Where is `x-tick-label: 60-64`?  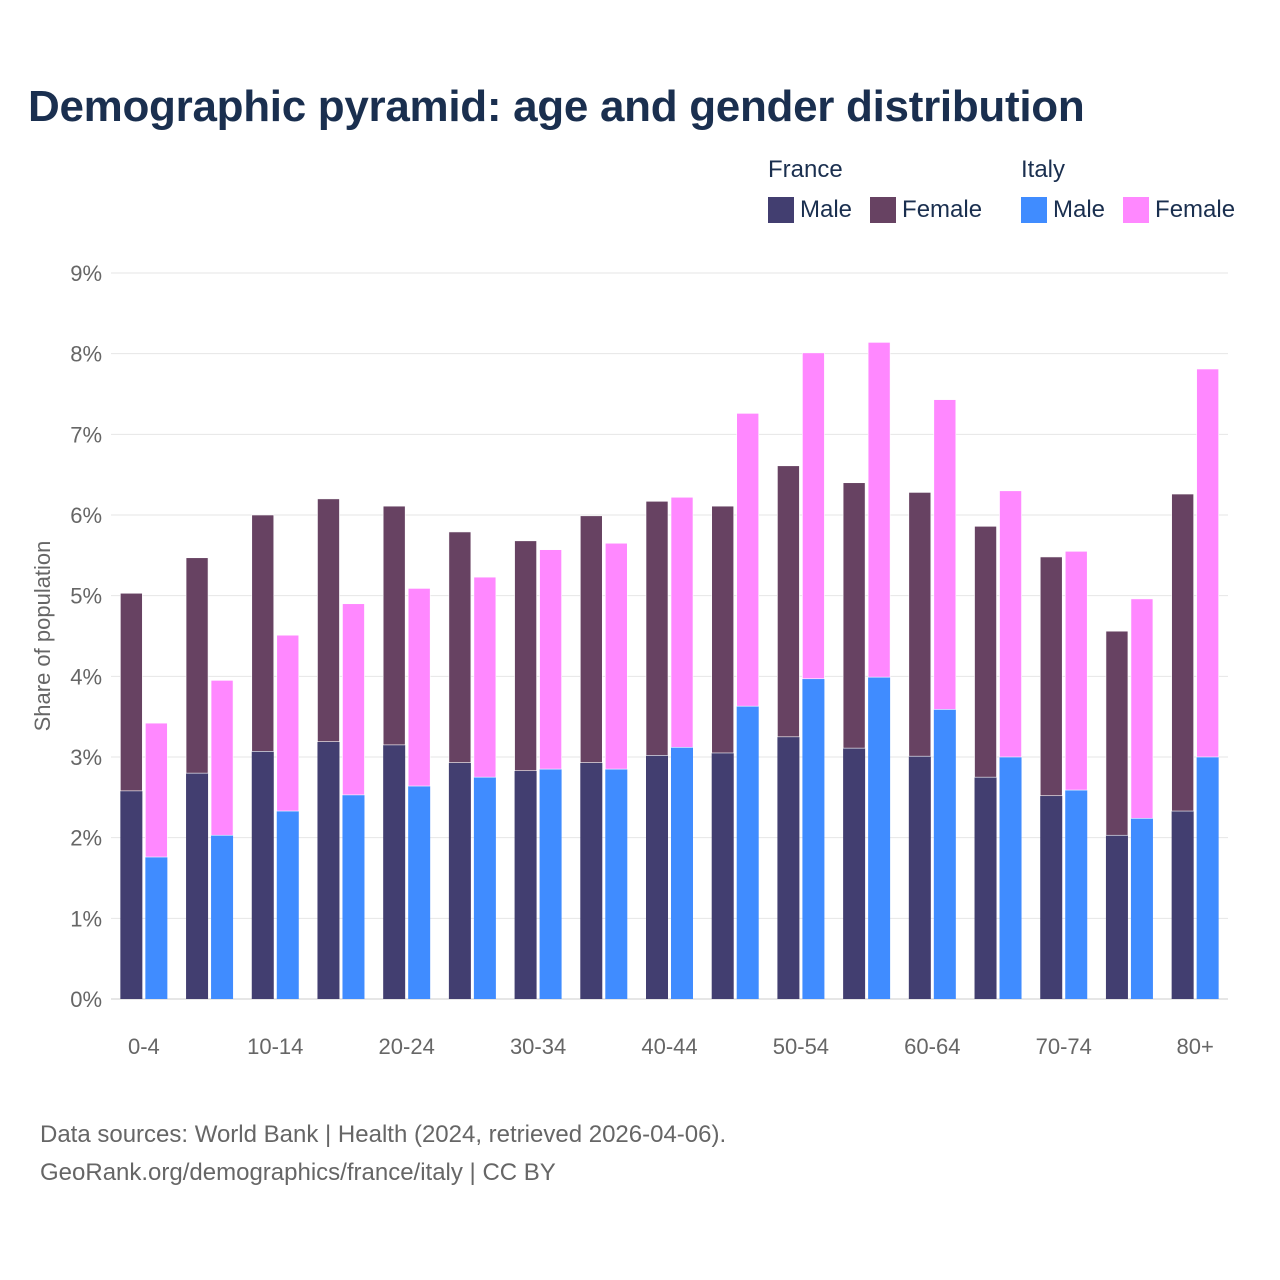 x-tick-label: 60-64 is located at coordinates (932, 1046).